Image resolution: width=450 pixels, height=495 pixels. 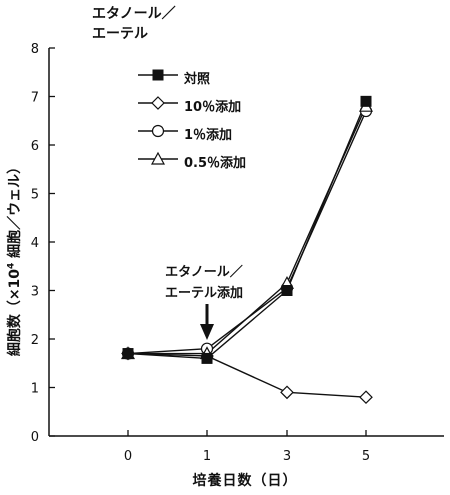 I want to click on y-tick-label: 1, so click(x=35, y=389).